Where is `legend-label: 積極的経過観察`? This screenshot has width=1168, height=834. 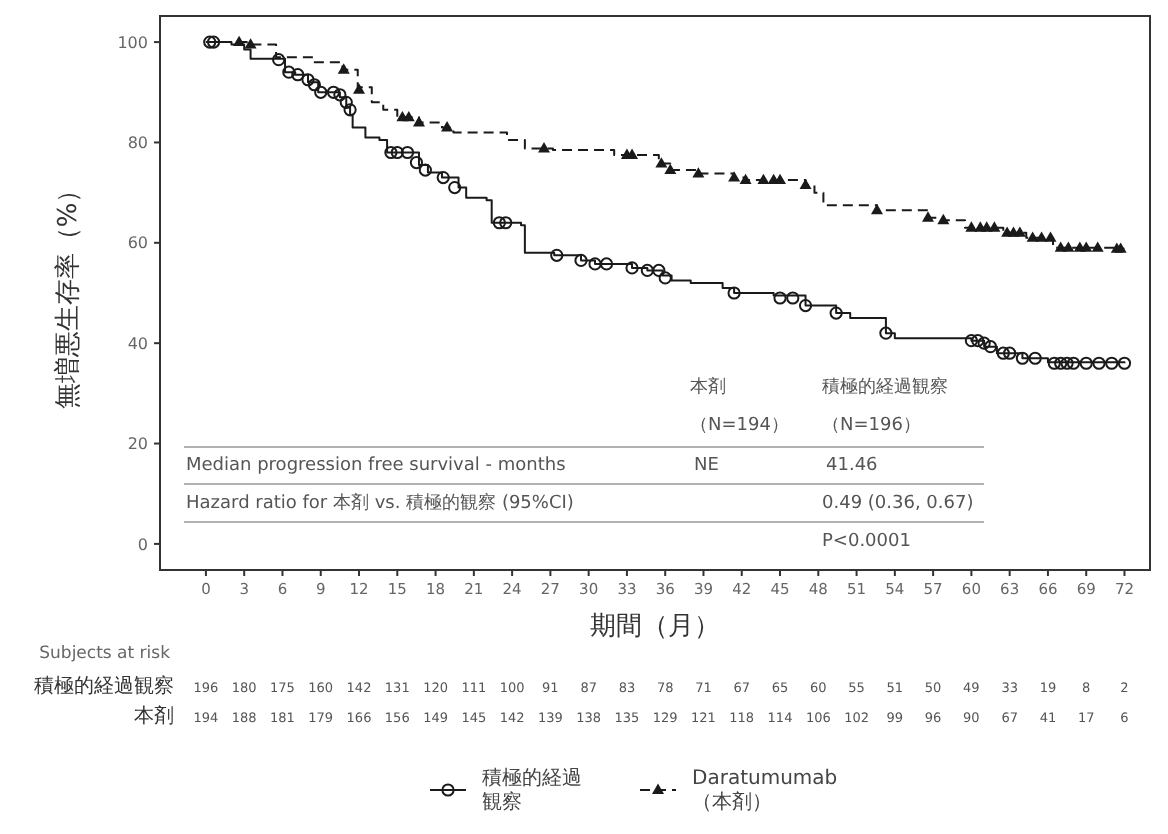 legend-label: 積極的経過観察 is located at coordinates (532, 790).